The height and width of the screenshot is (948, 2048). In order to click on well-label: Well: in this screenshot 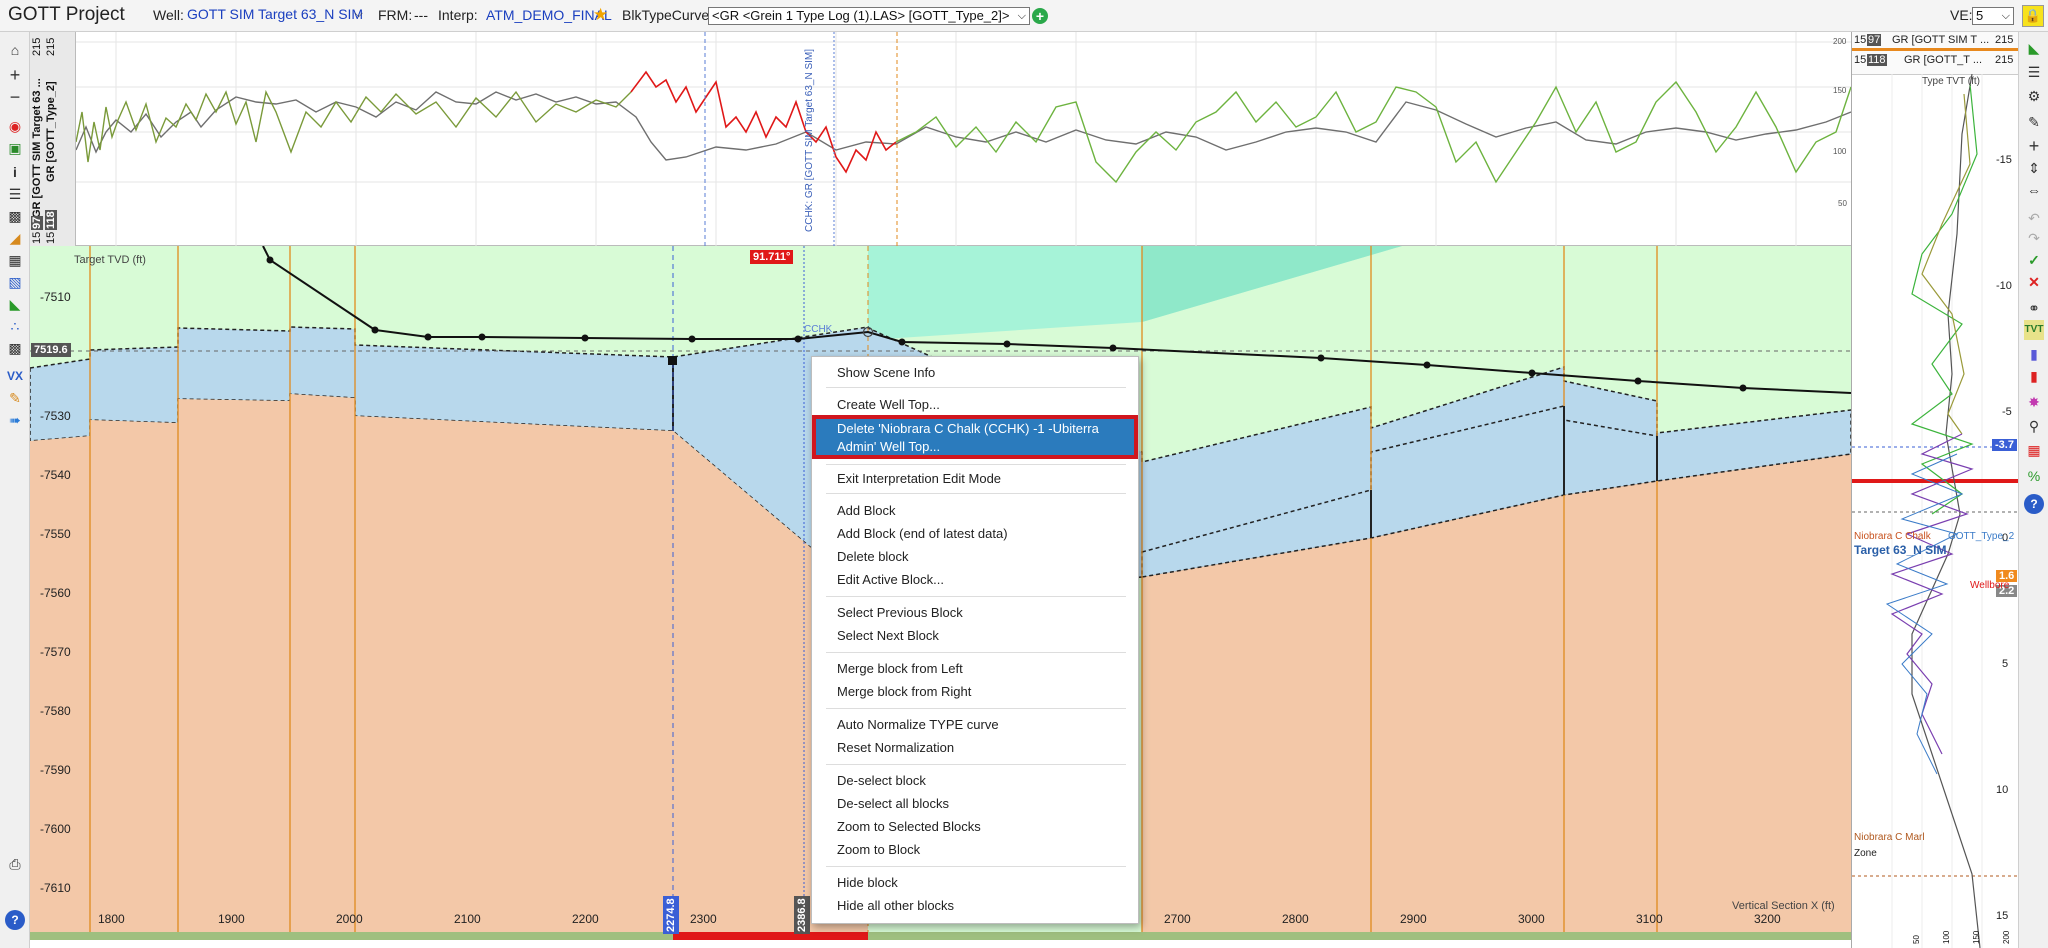, I will do `click(168, 15)`.